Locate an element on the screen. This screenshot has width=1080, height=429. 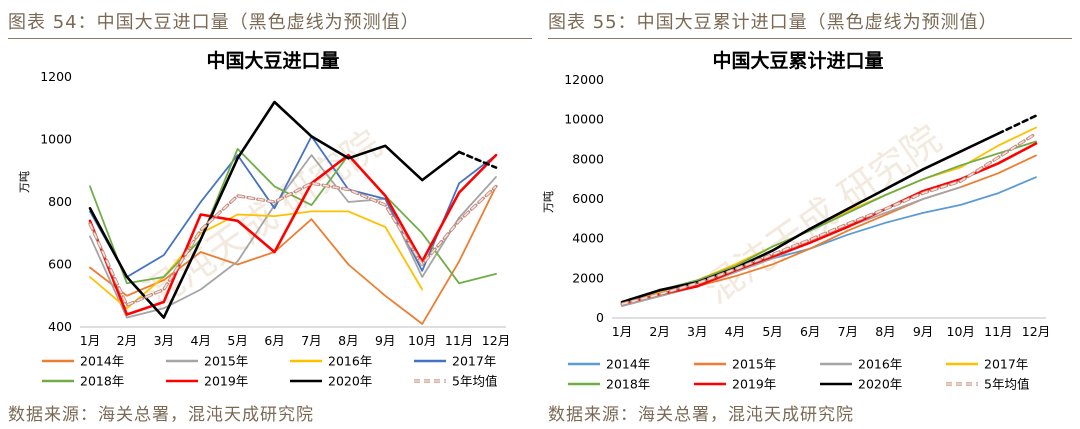
y-tick-label: 400 is located at coordinates (60, 326).